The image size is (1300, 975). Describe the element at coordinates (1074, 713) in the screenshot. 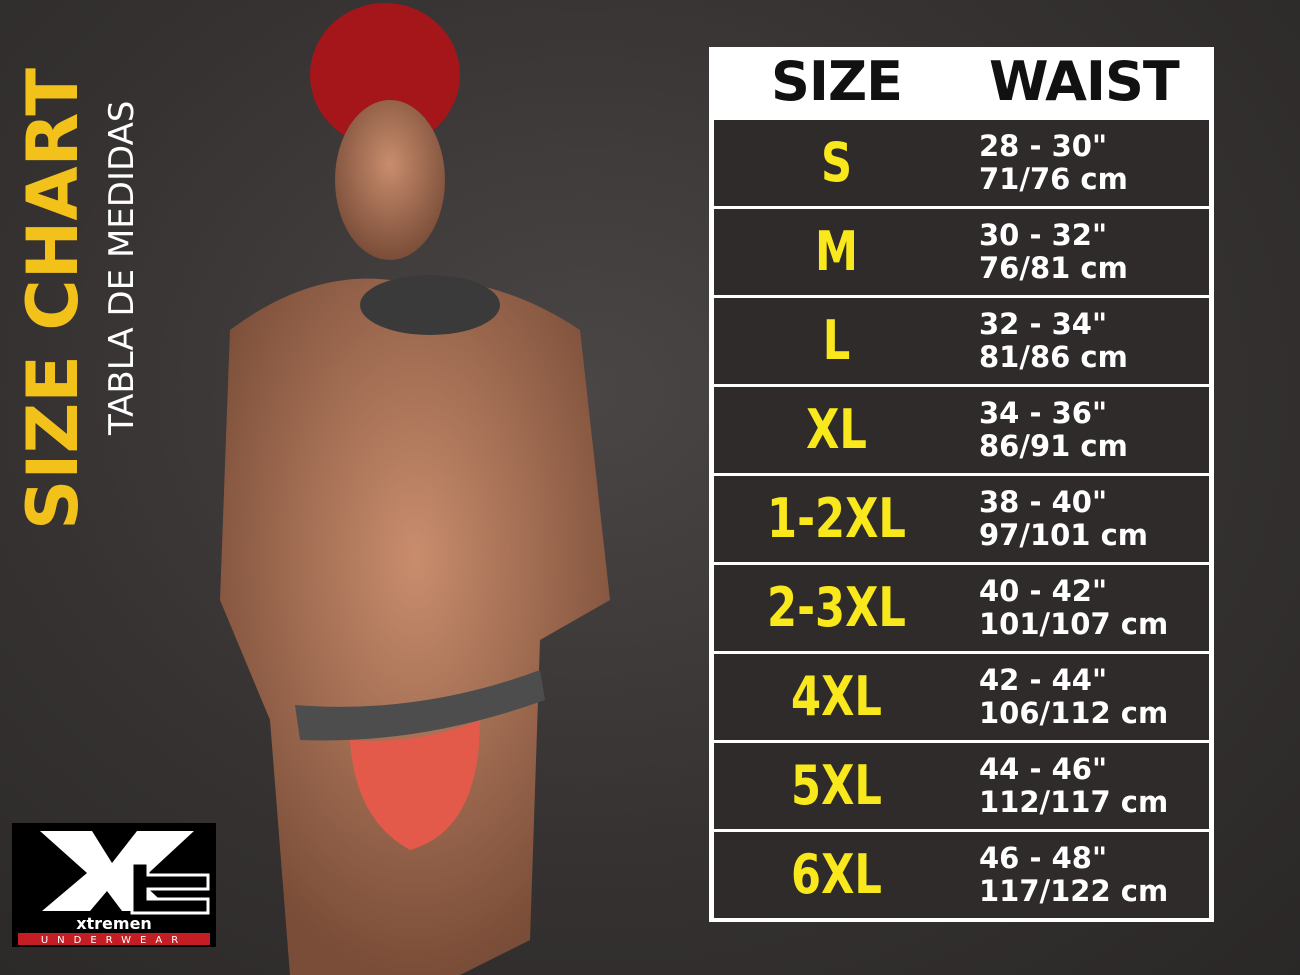

I see `waist-cm: 106/112 cm` at that location.